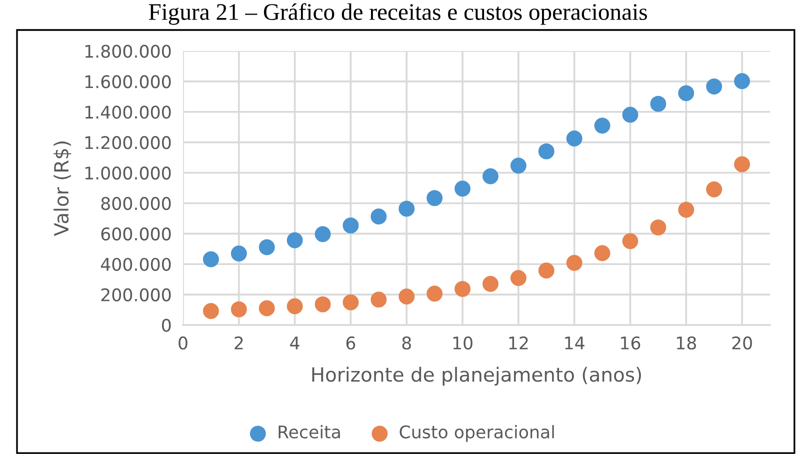 The width and height of the screenshot is (796, 454). What do you see at coordinates (166, 325) in the screenshot?
I see `y-tick-label: 0` at bounding box center [166, 325].